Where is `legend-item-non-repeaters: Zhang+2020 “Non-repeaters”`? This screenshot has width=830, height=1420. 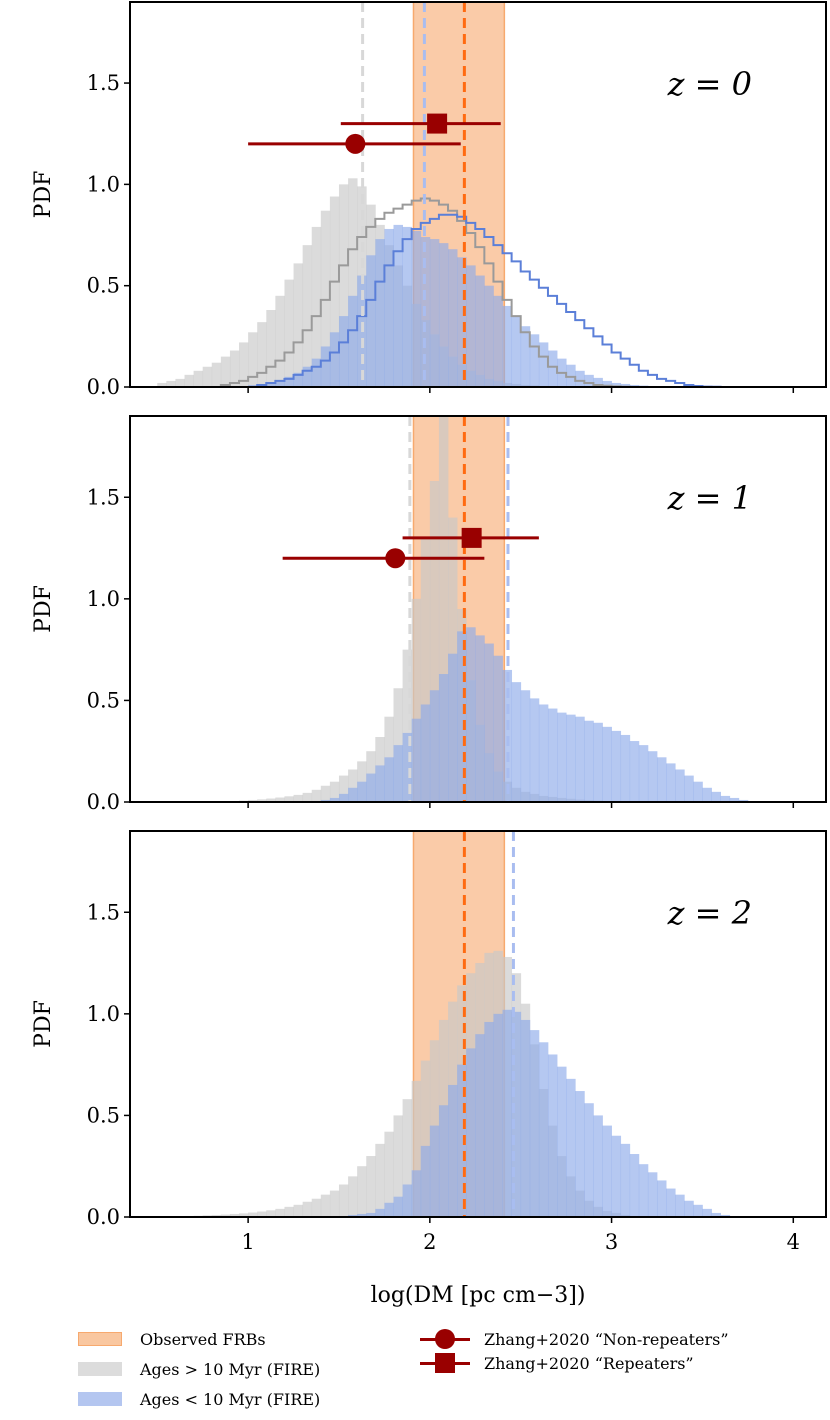 legend-item-non-repeaters: Zhang+2020 “Non-repeaters” is located at coordinates (574, 1339).